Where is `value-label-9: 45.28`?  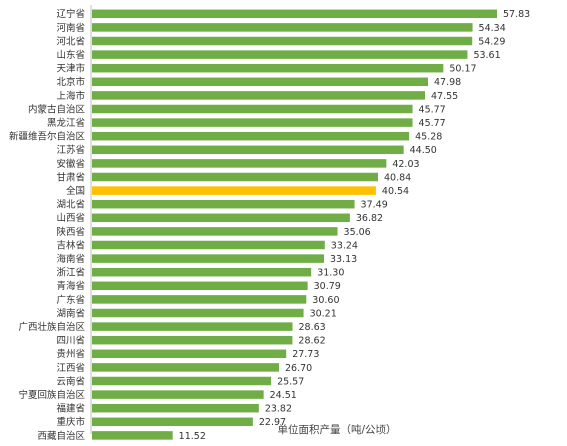 value-label-9: 45.28 is located at coordinates (428, 137).